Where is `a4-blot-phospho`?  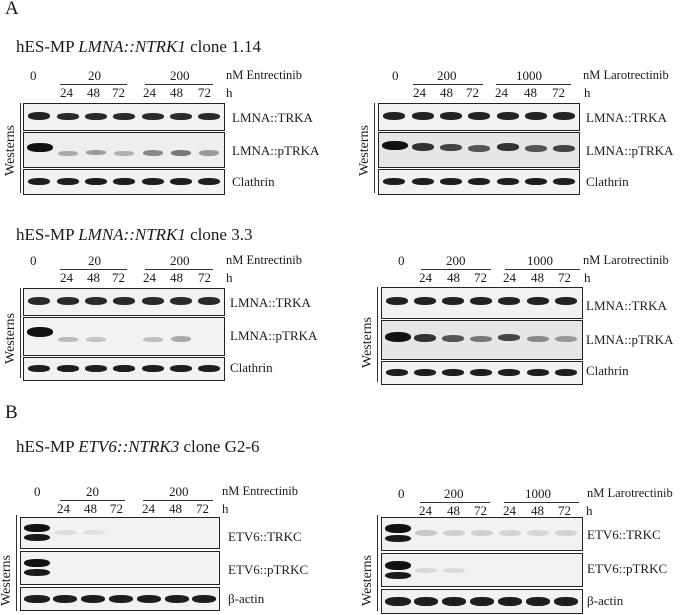
a4-blot-phospho is located at coordinates (482, 340).